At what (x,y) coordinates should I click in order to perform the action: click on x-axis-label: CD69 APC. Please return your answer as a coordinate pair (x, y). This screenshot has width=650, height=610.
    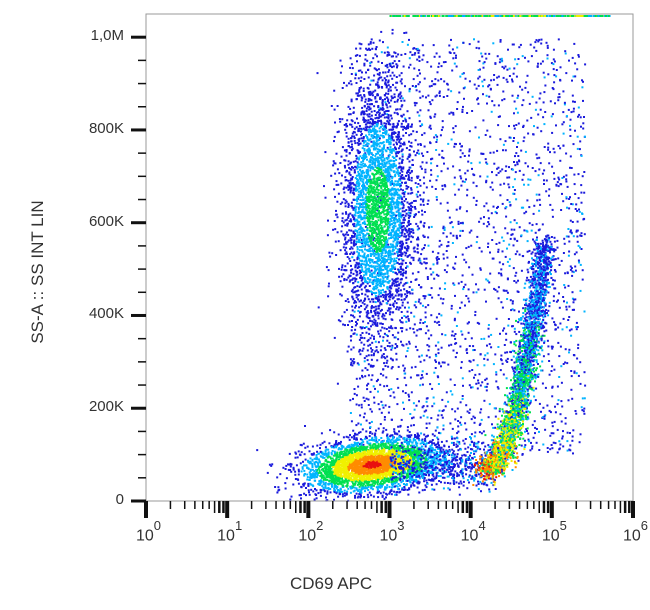
    Looking at the image, I should click on (331, 583).